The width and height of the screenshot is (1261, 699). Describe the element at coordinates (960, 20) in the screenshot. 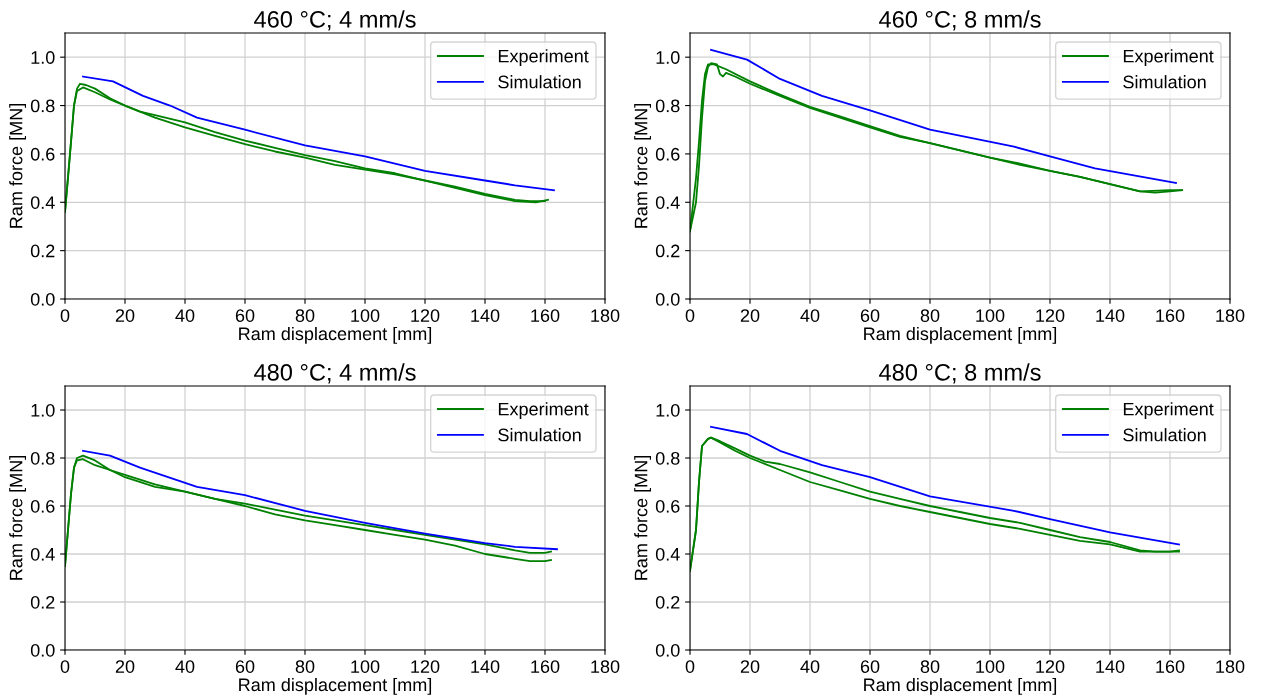

I see `chart-title: 460 °C; 8 mm/s` at that location.